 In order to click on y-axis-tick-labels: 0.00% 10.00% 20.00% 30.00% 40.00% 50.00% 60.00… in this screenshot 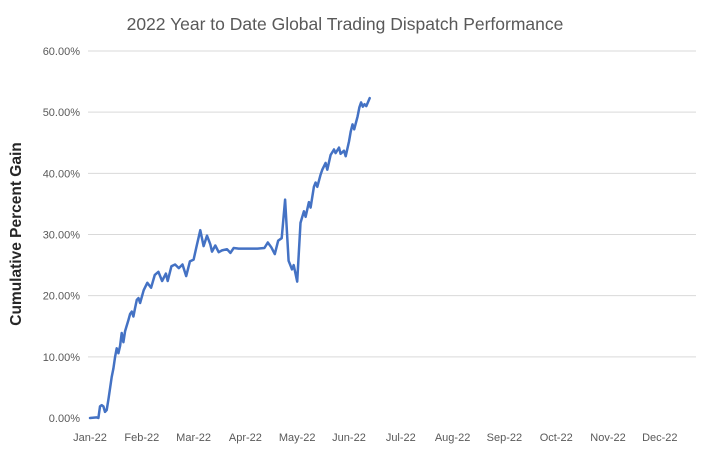, I will do `click(62, 235)`.